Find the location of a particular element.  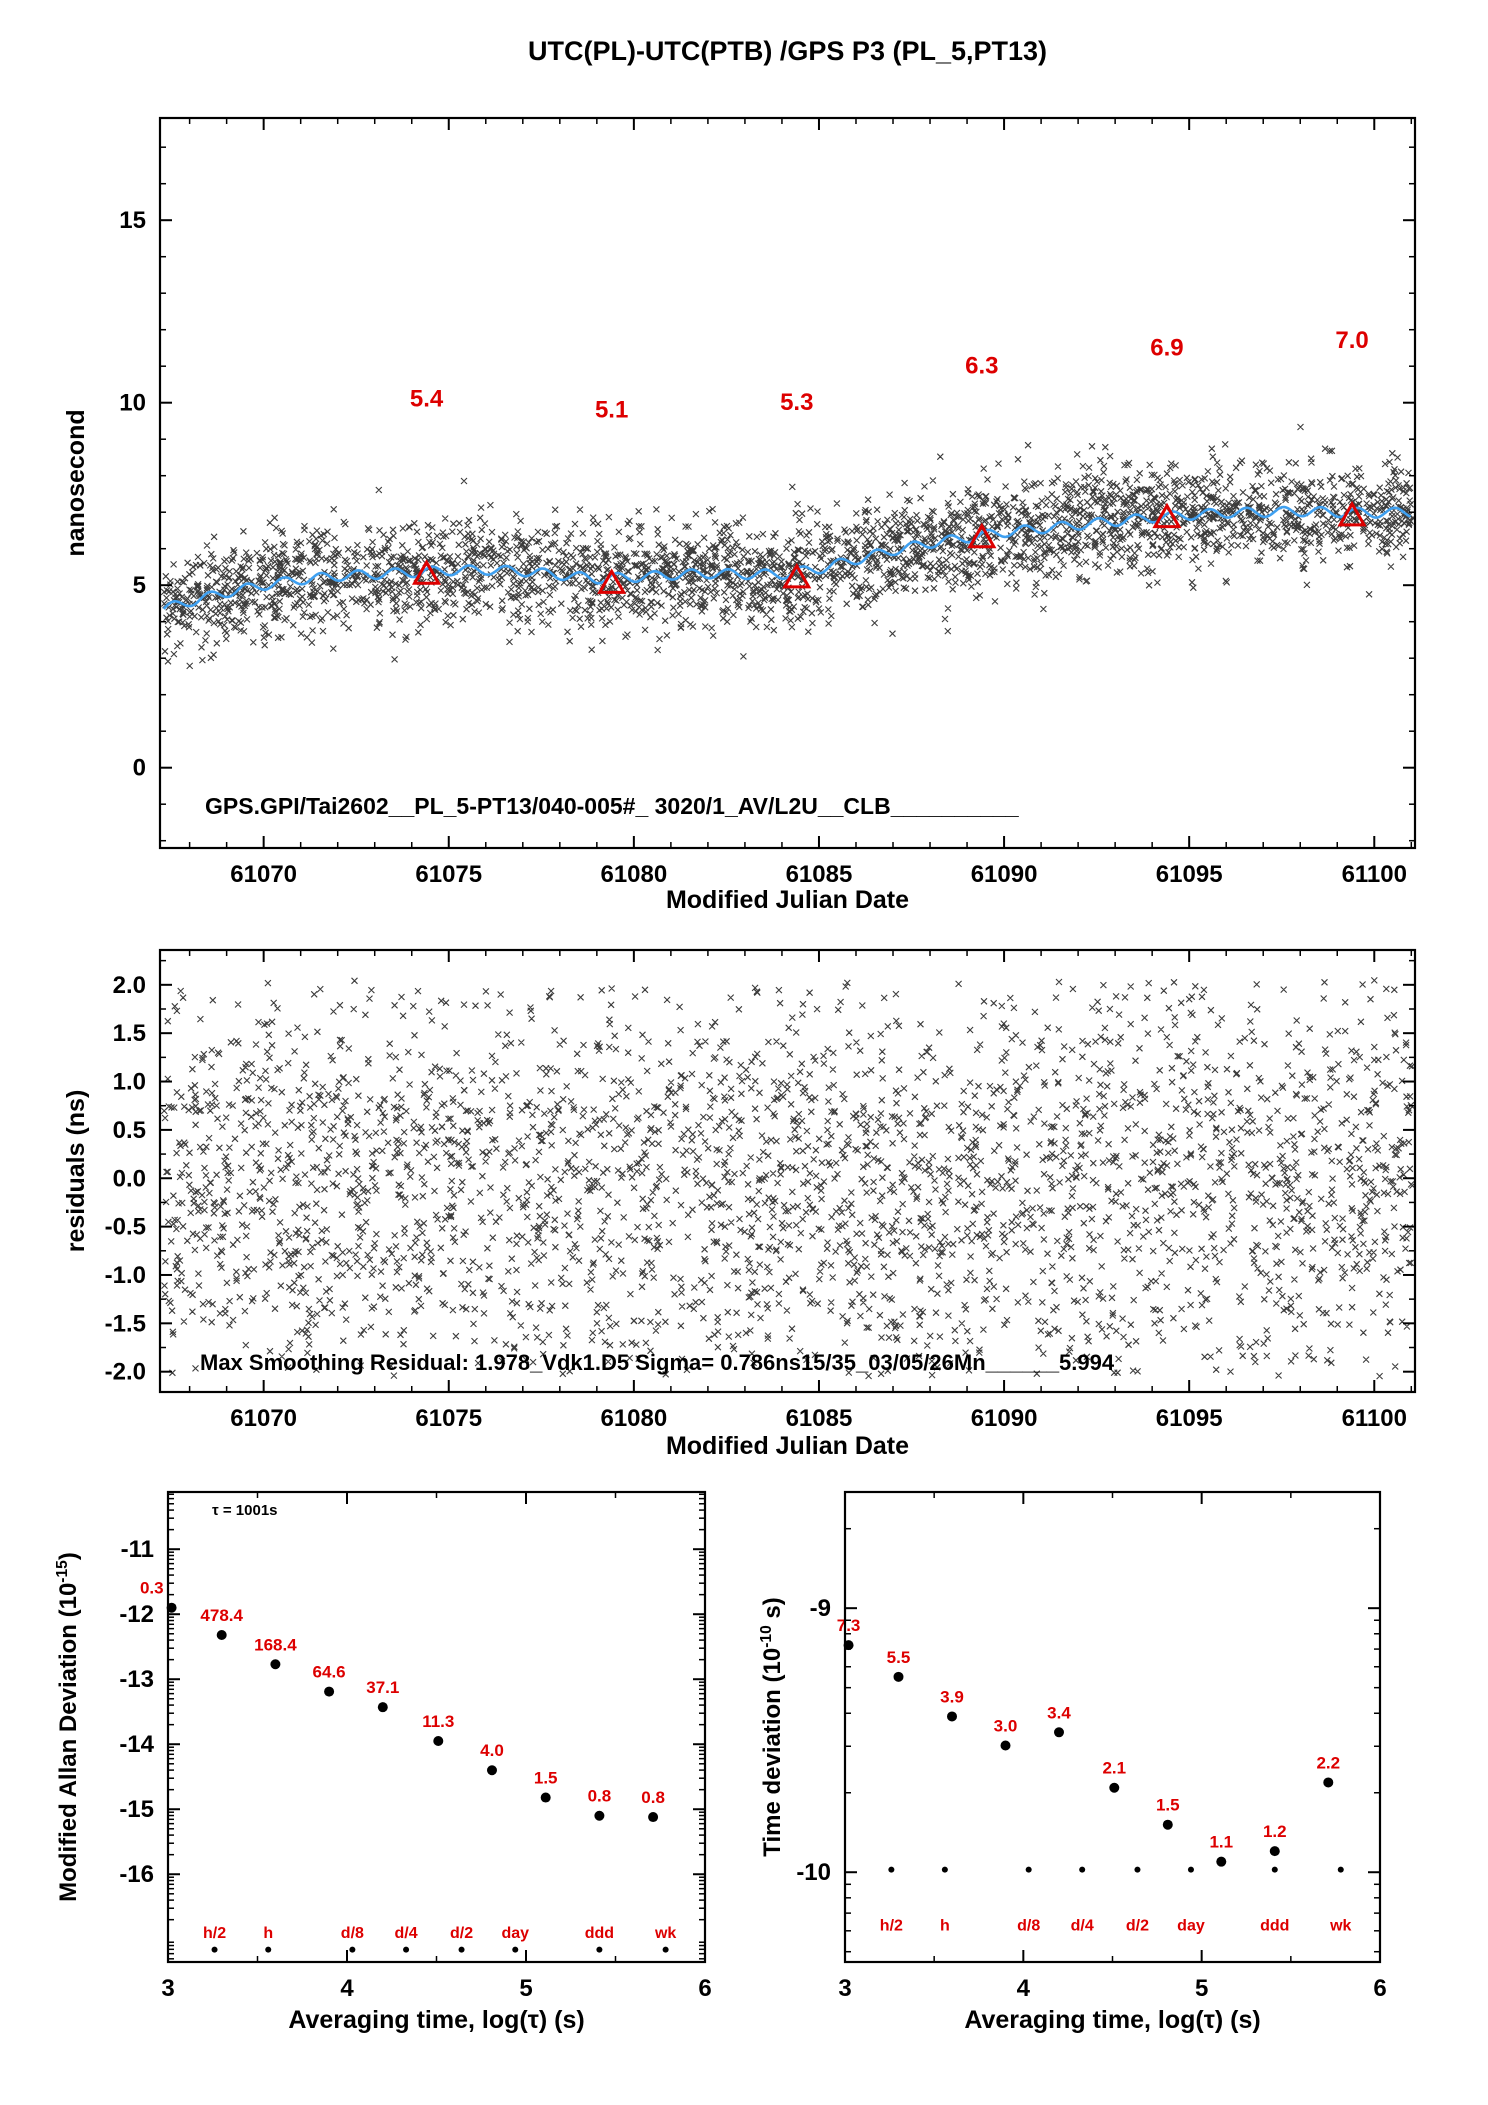

phase-y-tick-label: 15 is located at coordinates (132, 220).